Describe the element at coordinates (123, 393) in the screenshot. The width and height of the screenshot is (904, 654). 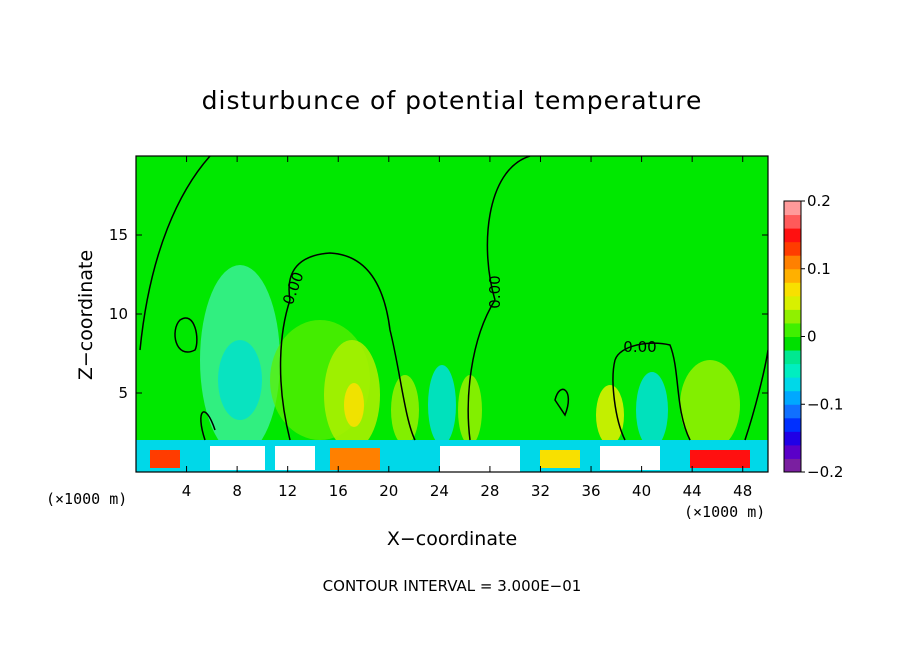
I see `y-tick-label: 5` at that location.